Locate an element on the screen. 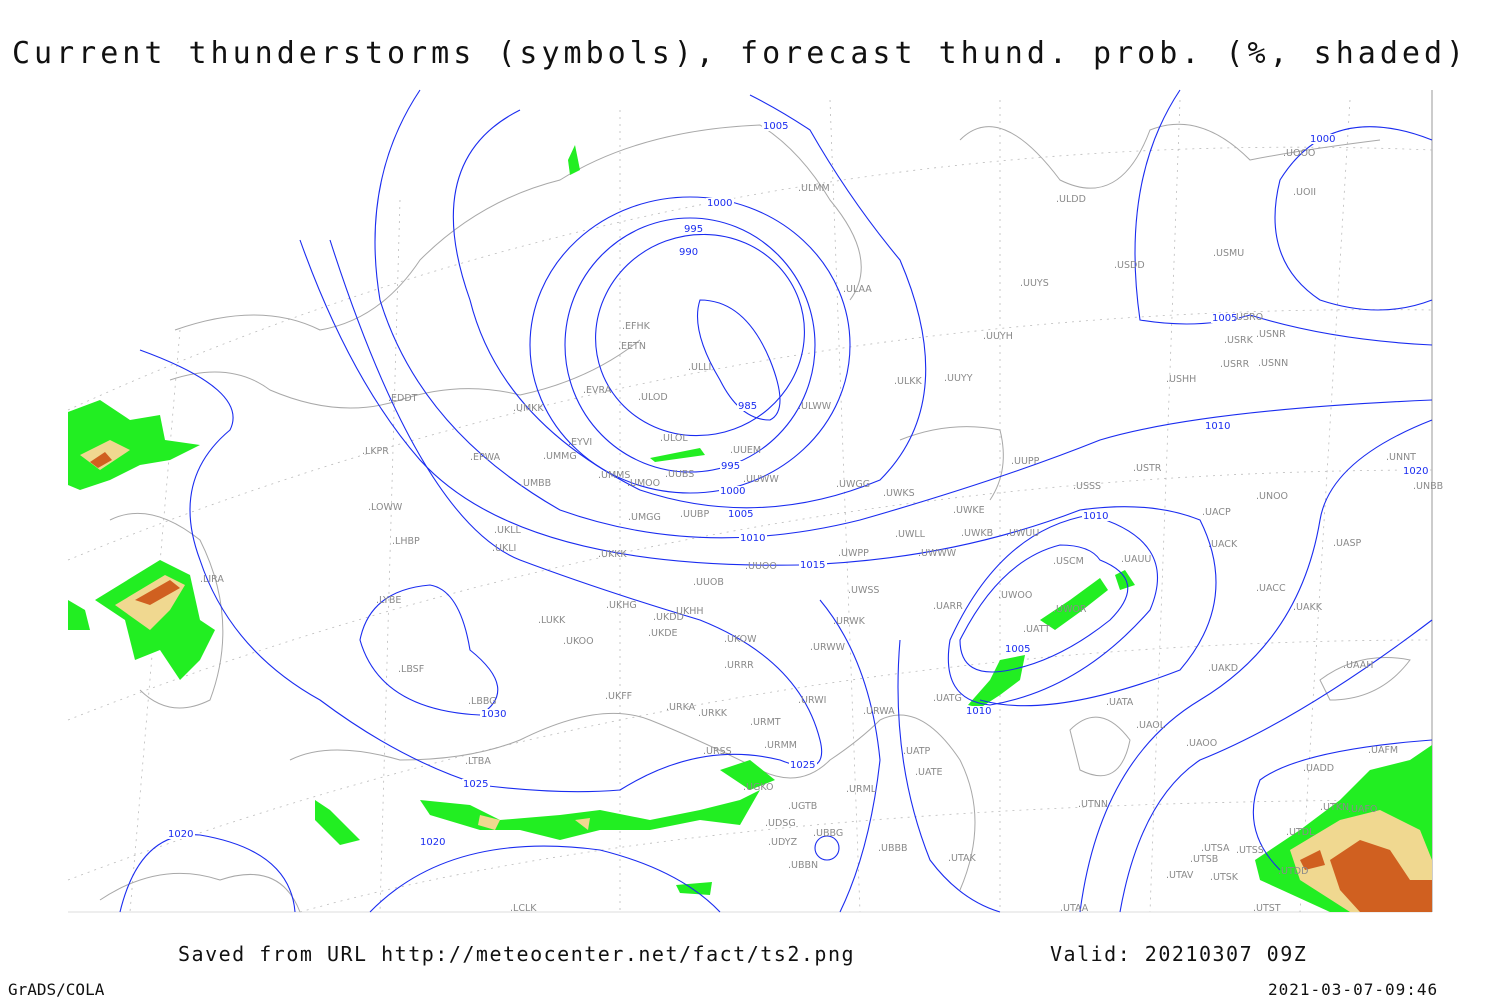  station-label: .URKA is located at coordinates (681, 707).